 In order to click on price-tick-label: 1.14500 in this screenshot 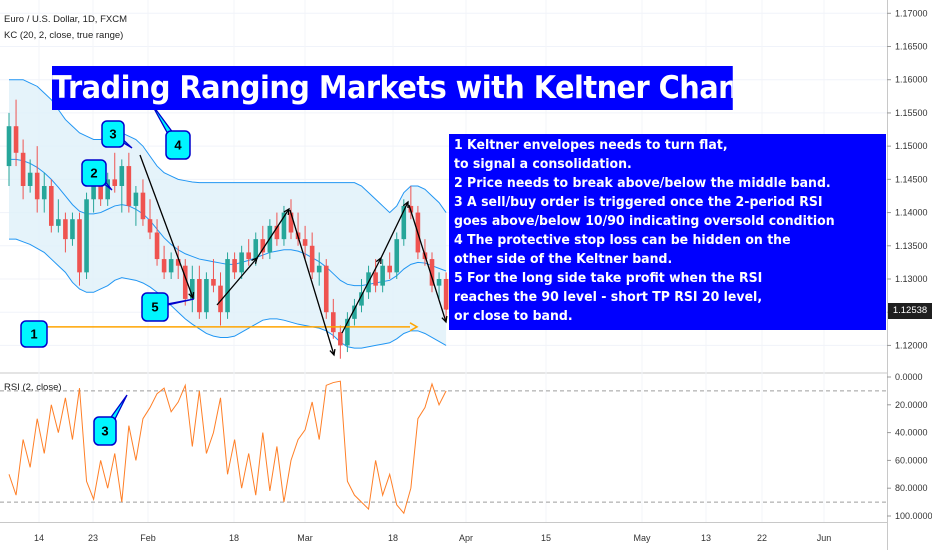, I will do `click(911, 179)`.